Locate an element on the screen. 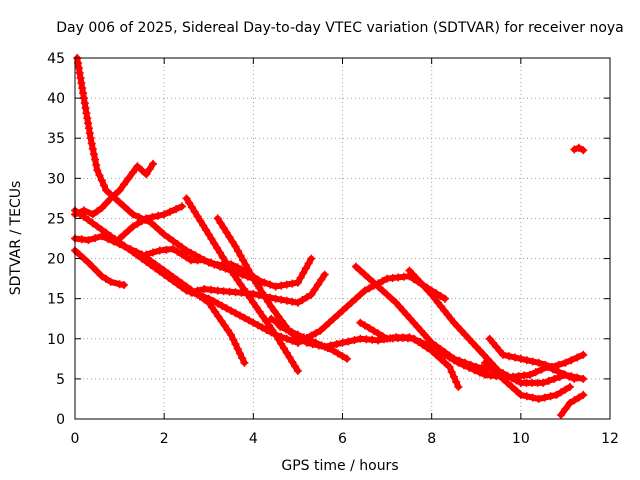 This screenshot has height=480, width=640. y-tick-label: 25 is located at coordinates (56, 219).